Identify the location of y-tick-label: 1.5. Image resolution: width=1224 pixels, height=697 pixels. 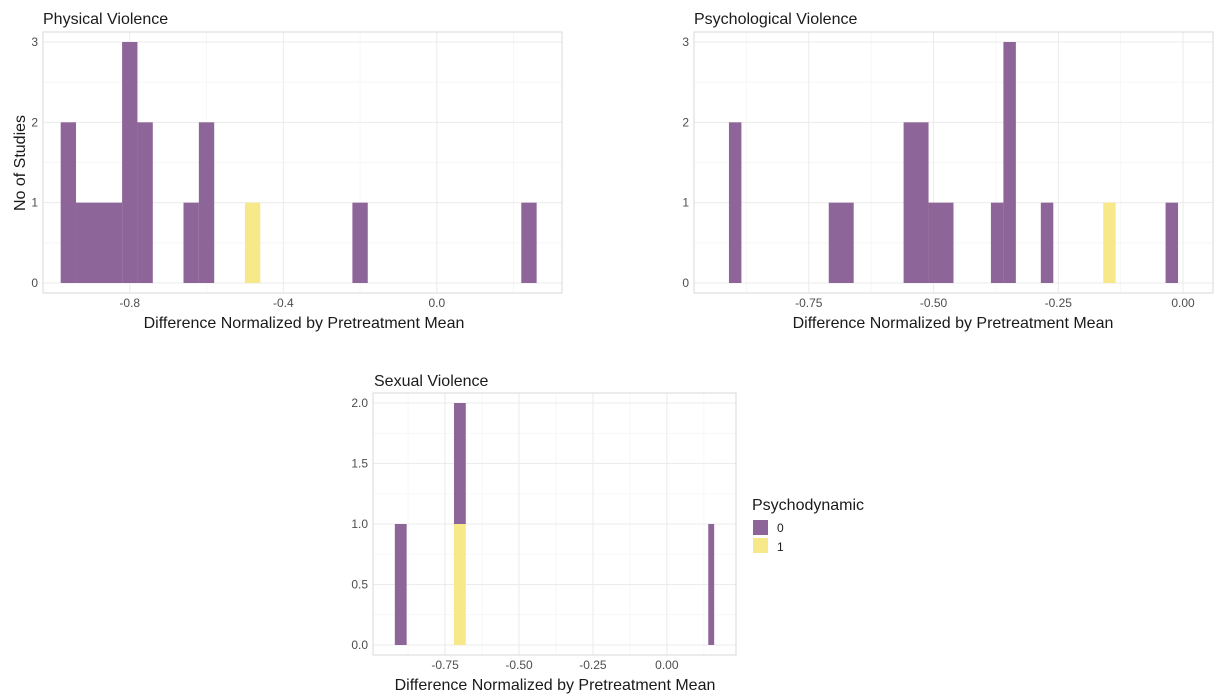
(359, 464).